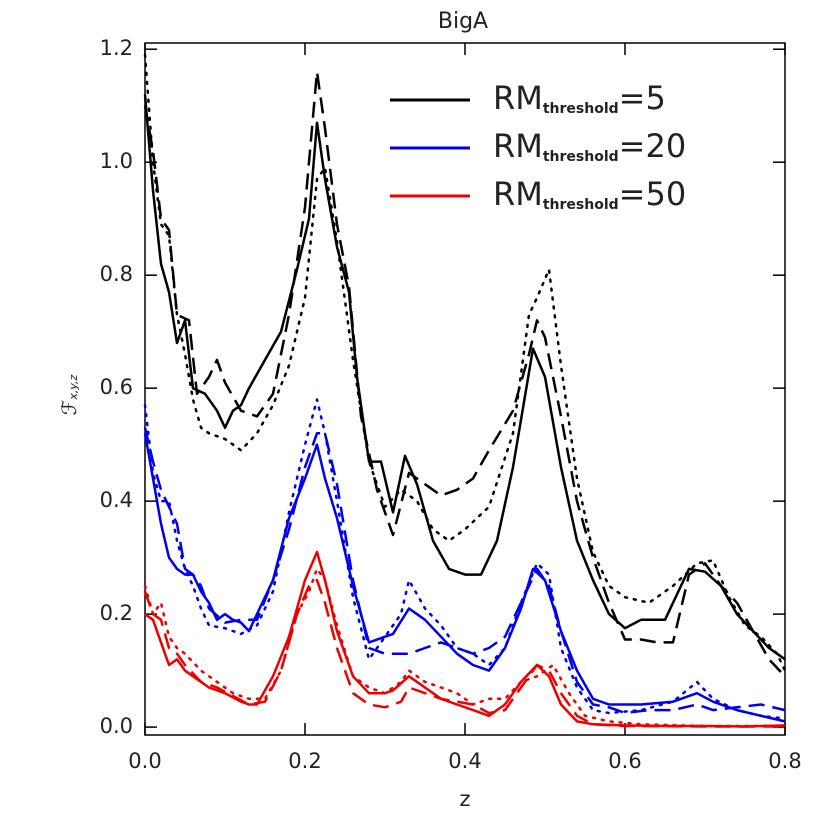 This screenshot has height=830, width=830. What do you see at coordinates (463, 21) in the screenshot?
I see `chart-title: BigA` at bounding box center [463, 21].